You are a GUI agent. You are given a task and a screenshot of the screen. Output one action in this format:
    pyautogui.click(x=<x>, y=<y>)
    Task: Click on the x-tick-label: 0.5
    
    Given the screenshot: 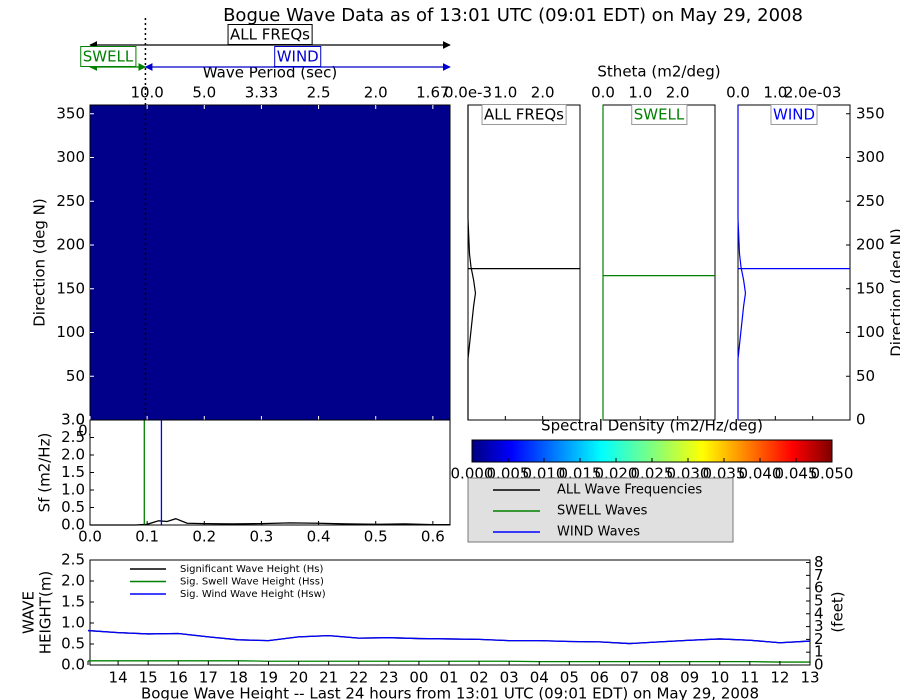 What is the action you would take?
    pyautogui.click(x=376, y=537)
    